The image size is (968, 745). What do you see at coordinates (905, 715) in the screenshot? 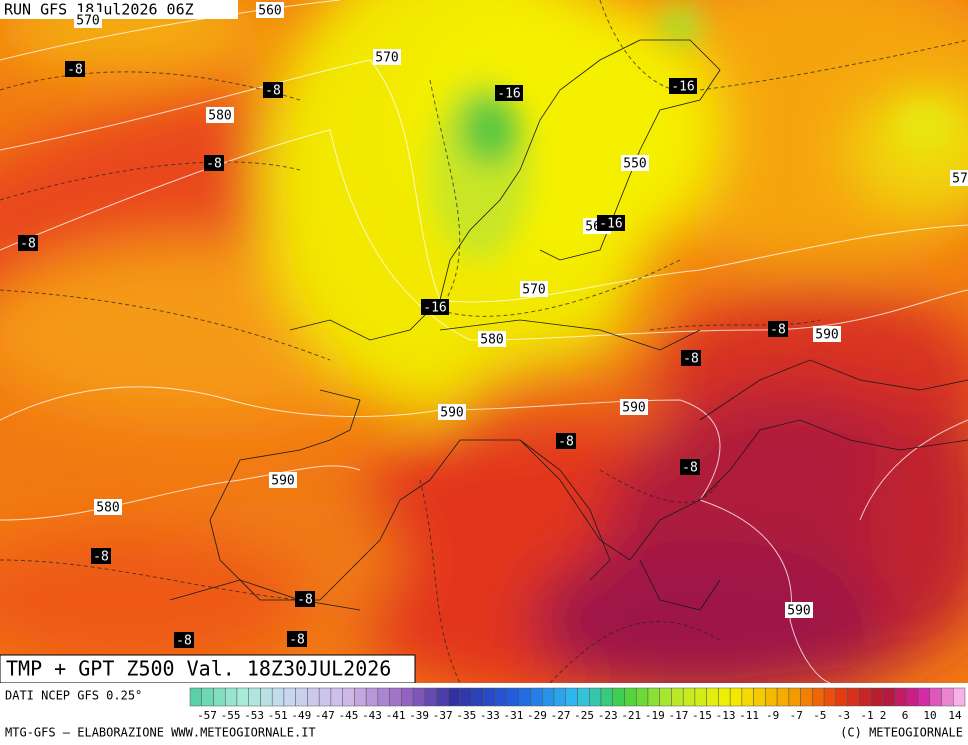
I see `colorbar-label: 6` at bounding box center [905, 715].